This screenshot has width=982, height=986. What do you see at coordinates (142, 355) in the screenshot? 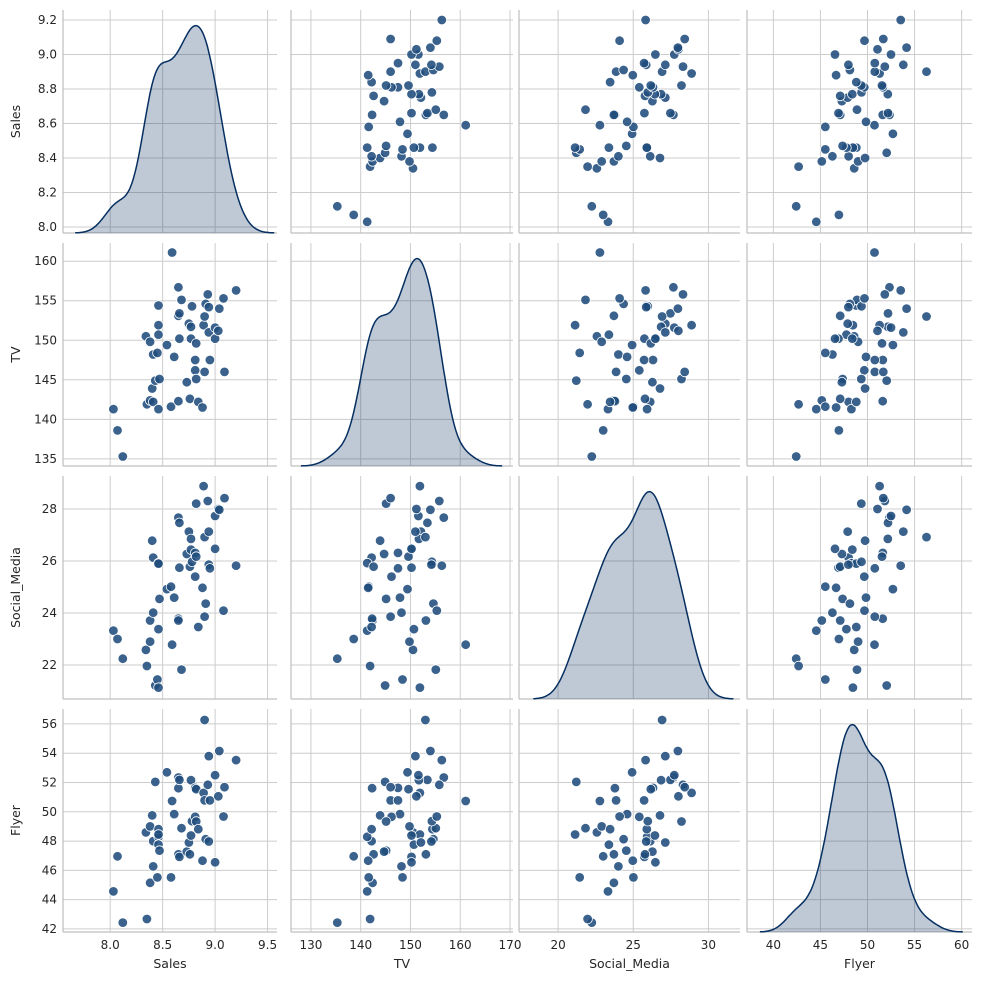
I see `panel-TV-vs-Sales: 135 140 145 150 155 160 TV` at bounding box center [142, 355].